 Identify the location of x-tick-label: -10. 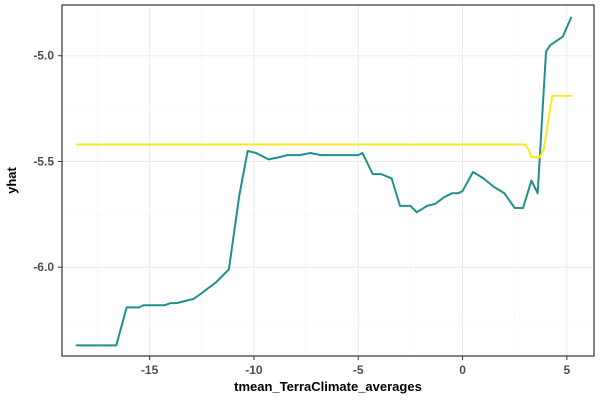
(254, 370).